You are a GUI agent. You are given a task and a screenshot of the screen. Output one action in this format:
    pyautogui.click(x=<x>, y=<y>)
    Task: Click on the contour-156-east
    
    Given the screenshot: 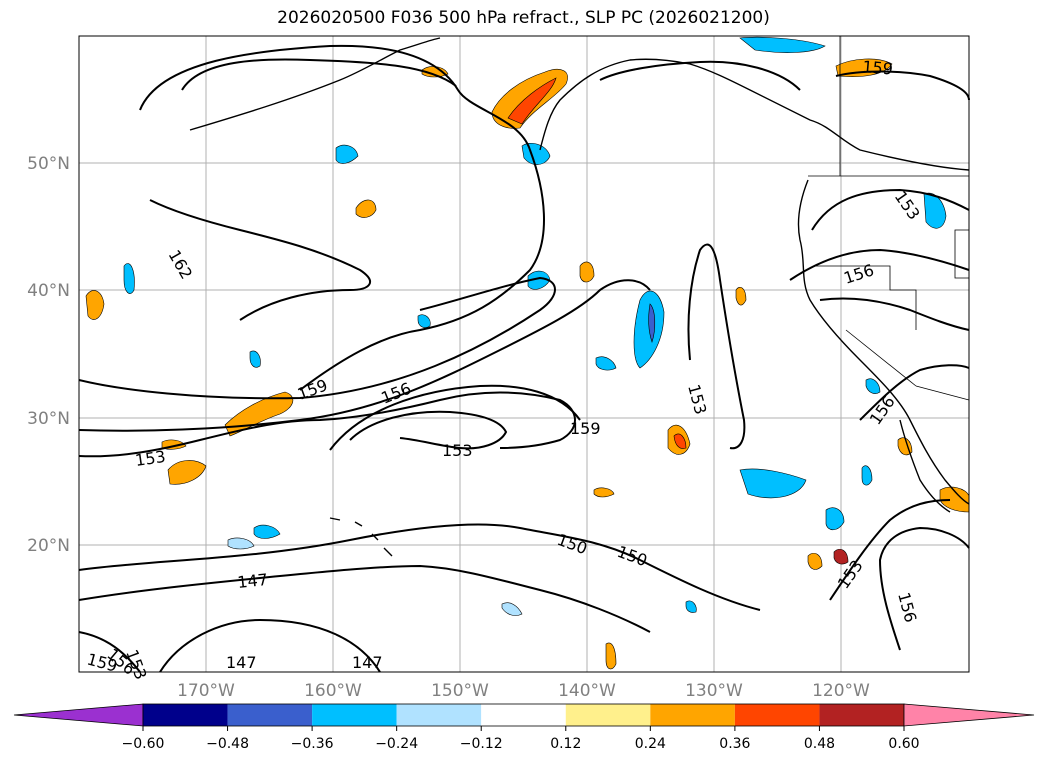 What is the action you would take?
    pyautogui.click(x=879, y=264)
    